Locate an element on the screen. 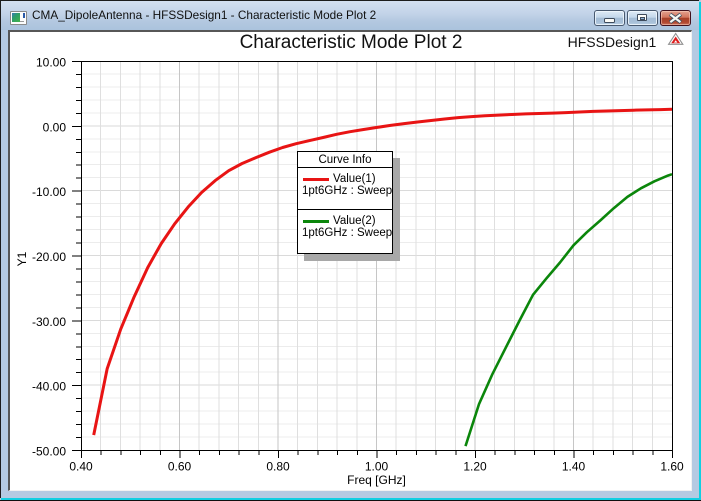  svg-text: 0.60 is located at coordinates (180, 467).